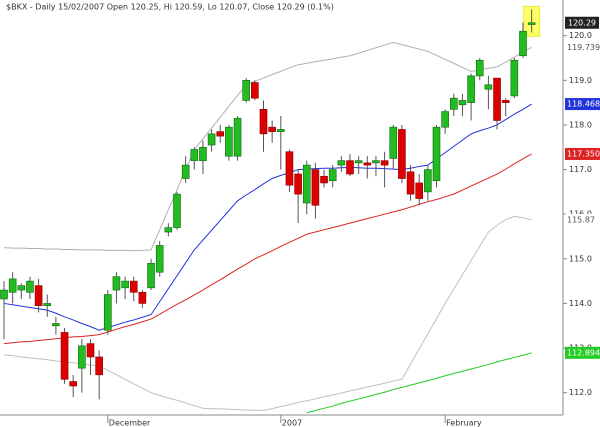  I want to click on x-tick-label: 2007, so click(292, 423).